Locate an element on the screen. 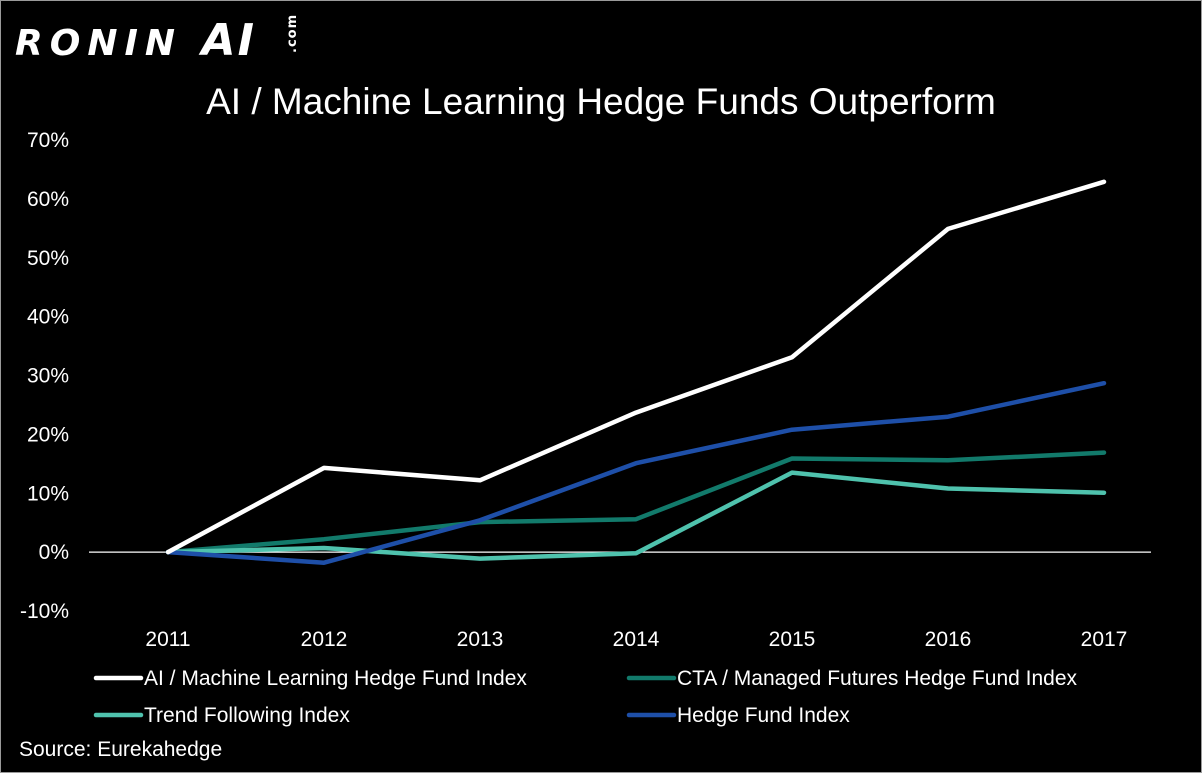 The width and height of the screenshot is (1202, 773). y-tick-label: 60% is located at coordinates (48, 199).